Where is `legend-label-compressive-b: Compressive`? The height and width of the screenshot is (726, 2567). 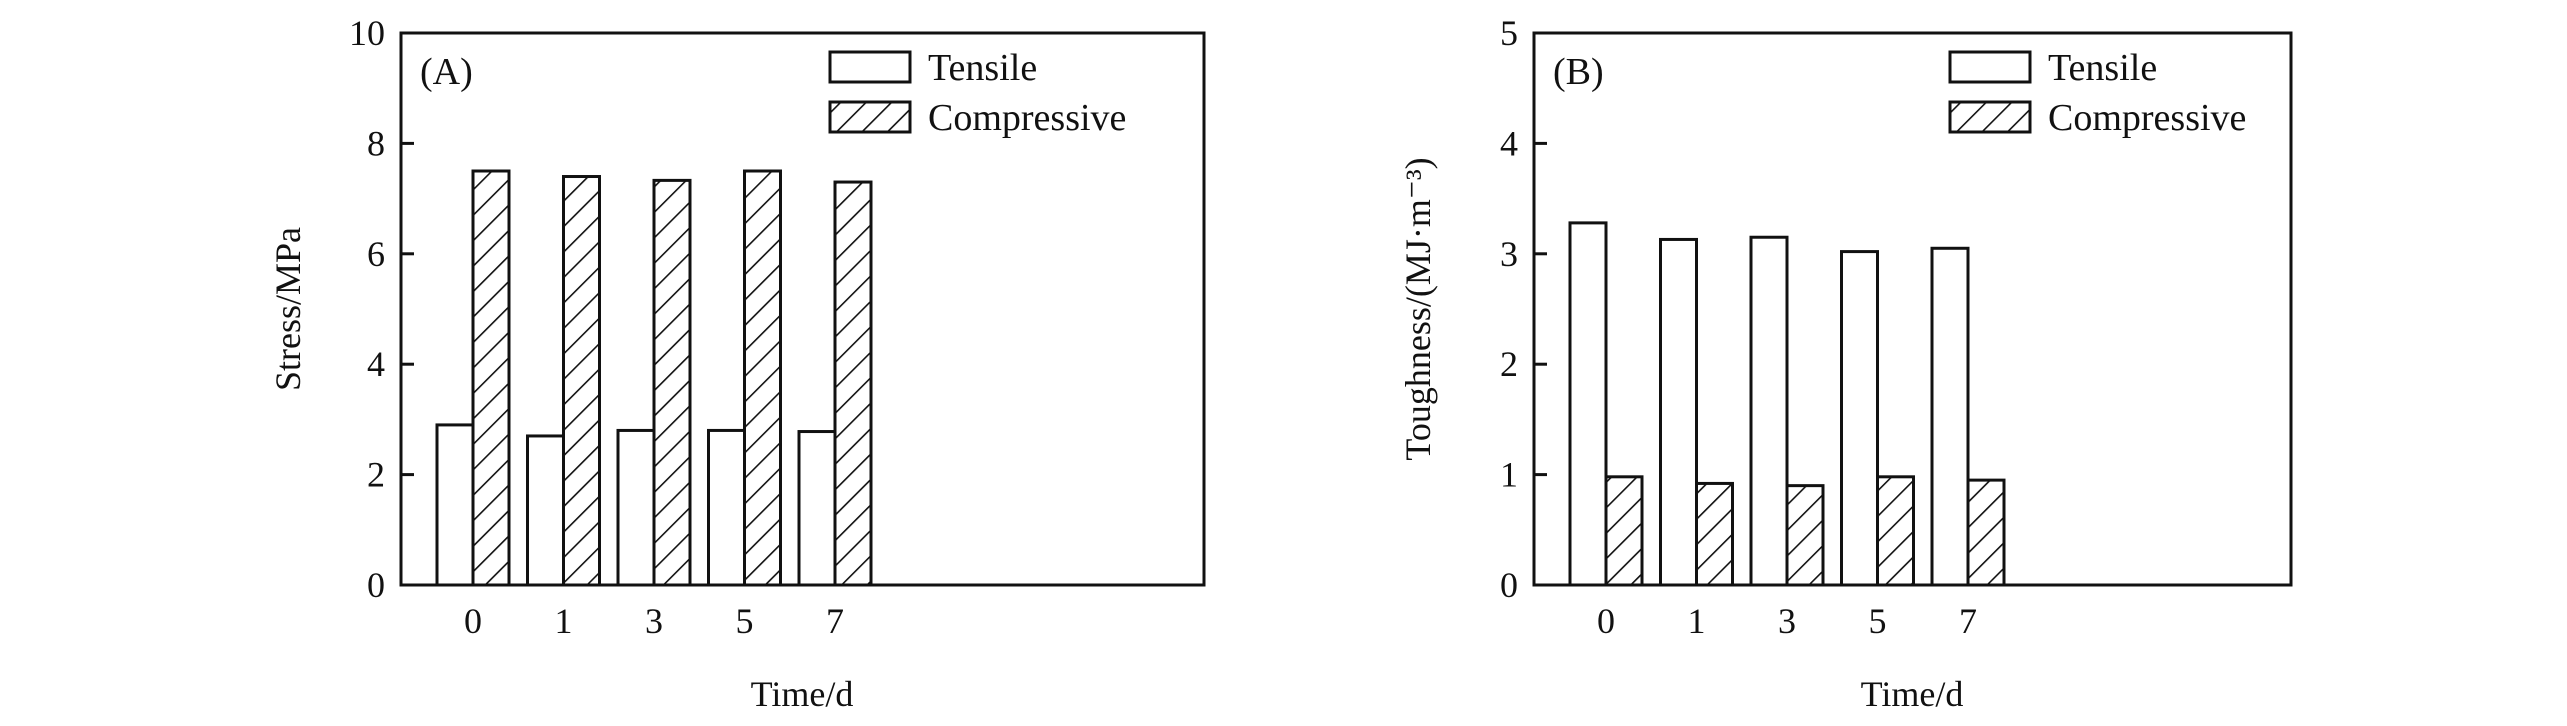
legend-label-compressive-b: Compressive is located at coordinates (2147, 118).